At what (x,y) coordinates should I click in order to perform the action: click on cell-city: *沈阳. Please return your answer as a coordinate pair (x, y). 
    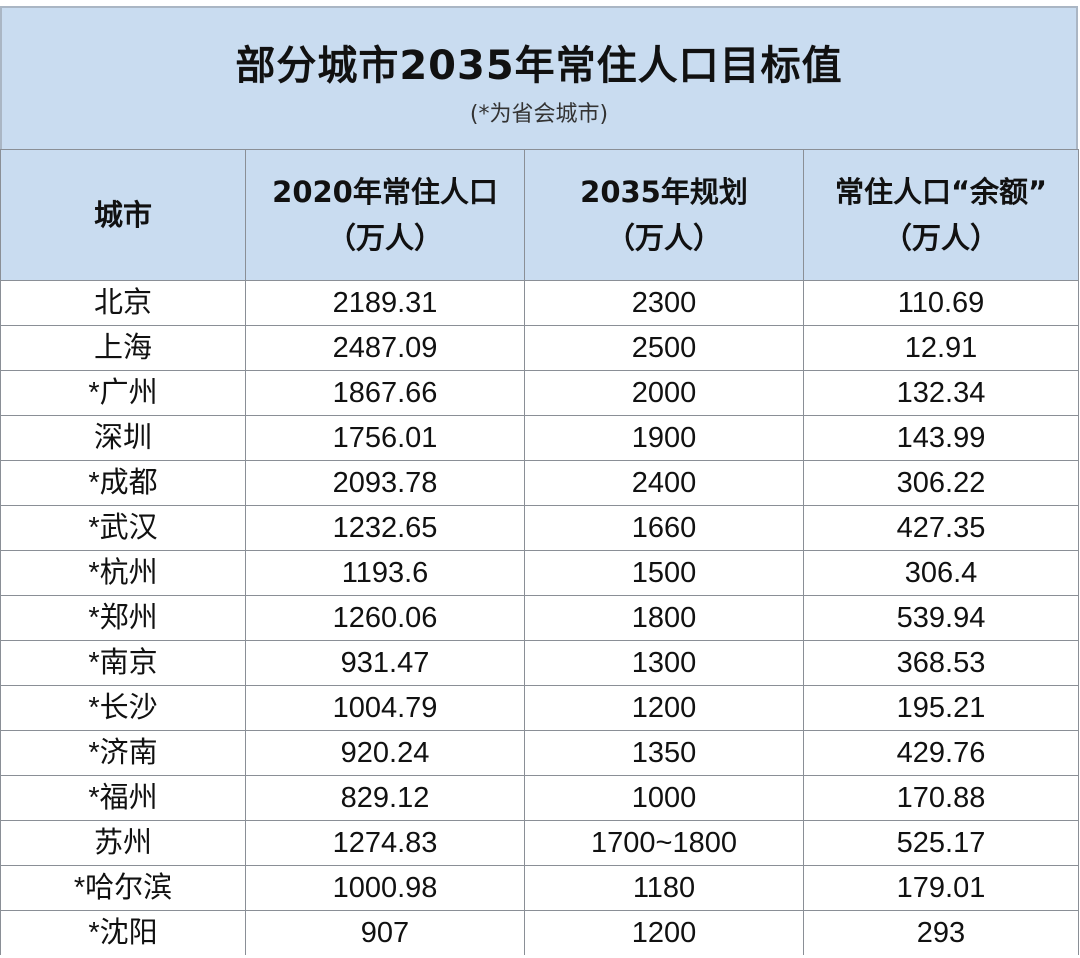
    Looking at the image, I should click on (123, 932).